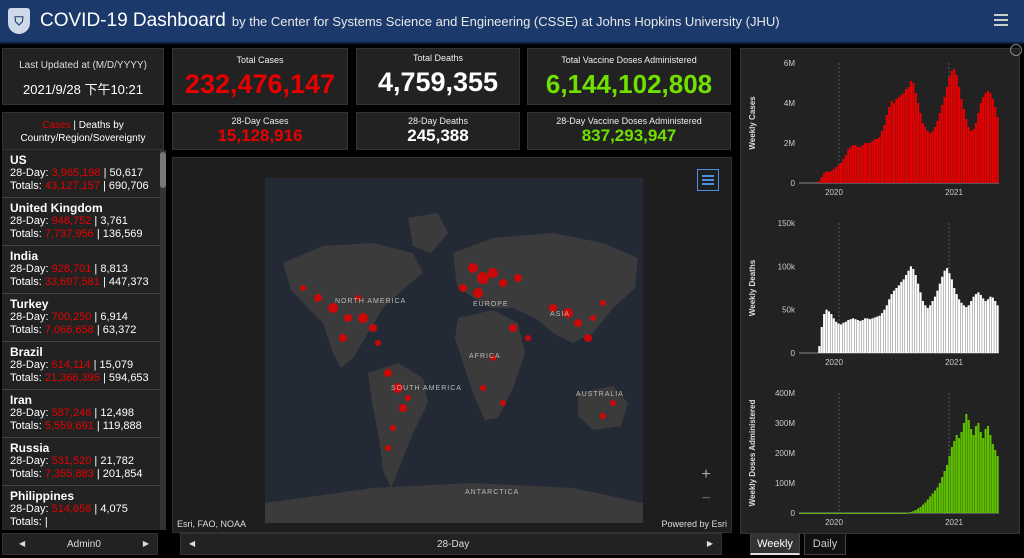 The height and width of the screenshot is (558, 1024). What do you see at coordinates (458, 357) in the screenshot?
I see `case-bubbles` at bounding box center [458, 357].